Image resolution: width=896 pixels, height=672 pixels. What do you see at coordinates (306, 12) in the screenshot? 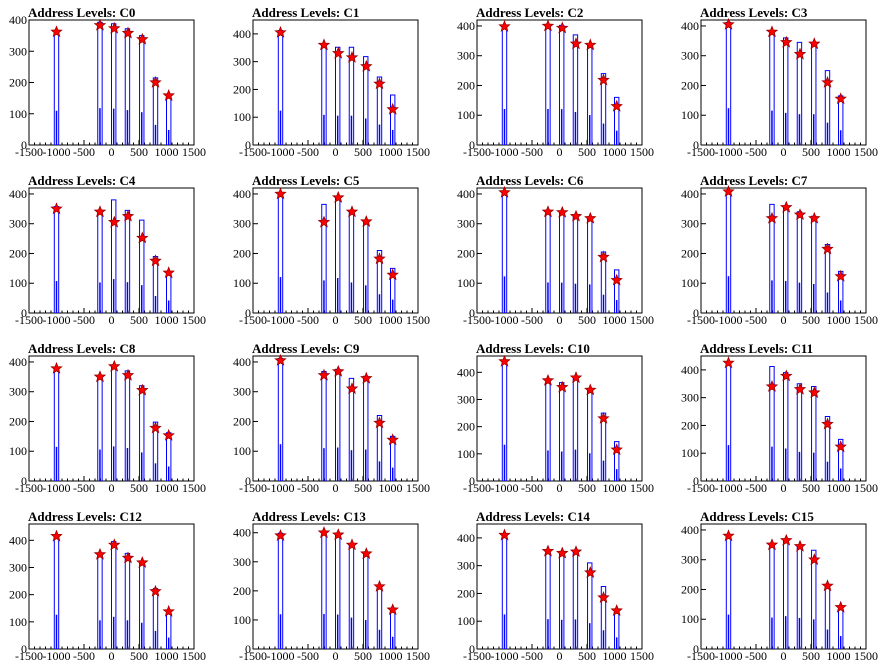
I see `chart-title: Address Levels: C1` at bounding box center [306, 12].